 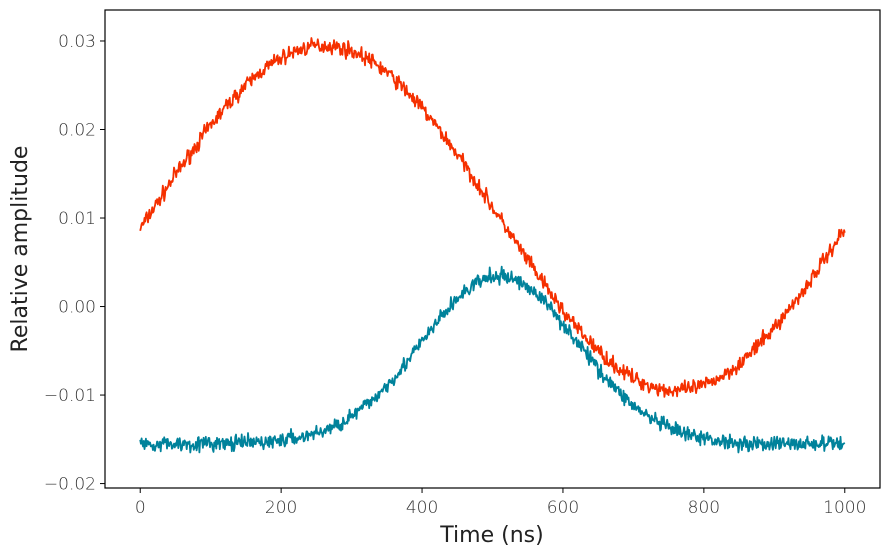 What do you see at coordinates (140, 508) in the screenshot?
I see `x-tick-label: 0` at bounding box center [140, 508].